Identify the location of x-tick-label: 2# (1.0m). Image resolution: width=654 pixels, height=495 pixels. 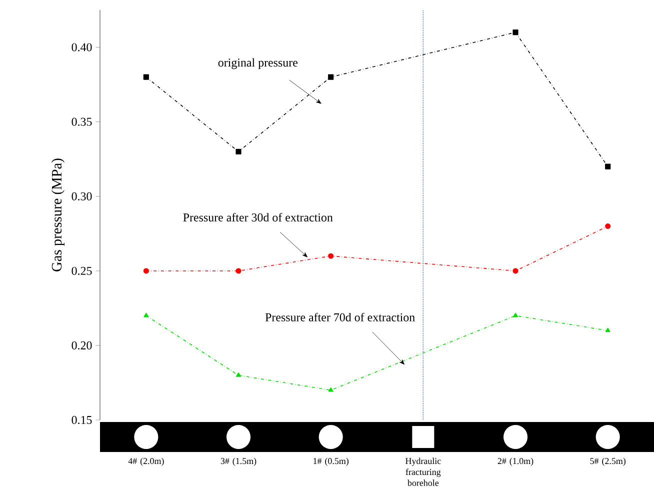
(516, 462).